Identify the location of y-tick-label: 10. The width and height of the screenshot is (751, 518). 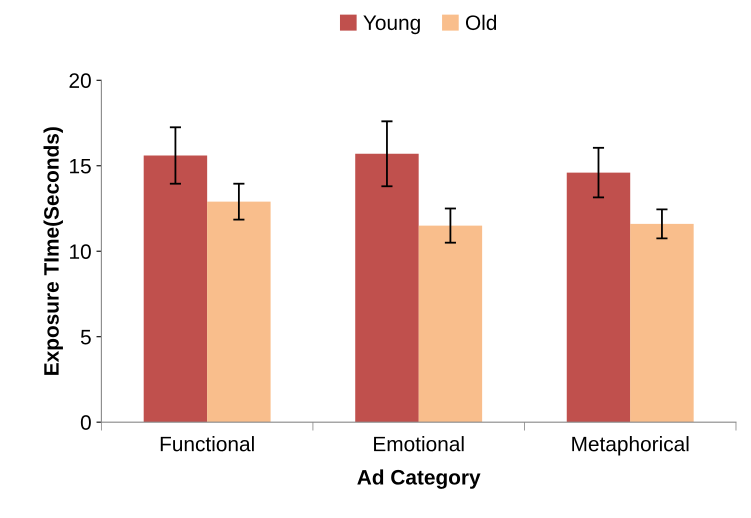
(80, 251).